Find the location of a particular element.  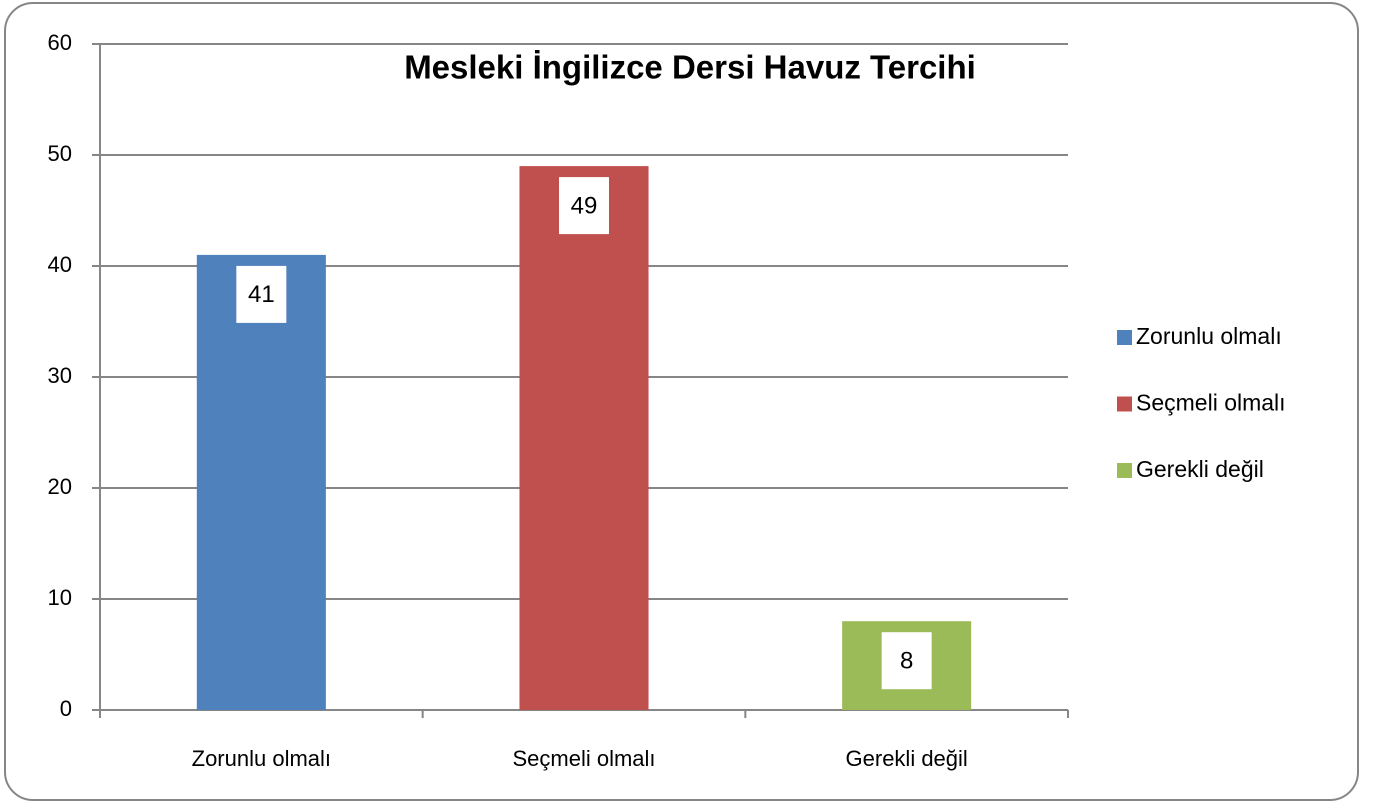

chart-title: Mesleki İngilizce Dersi Havuz Tercihi is located at coordinates (690, 67).